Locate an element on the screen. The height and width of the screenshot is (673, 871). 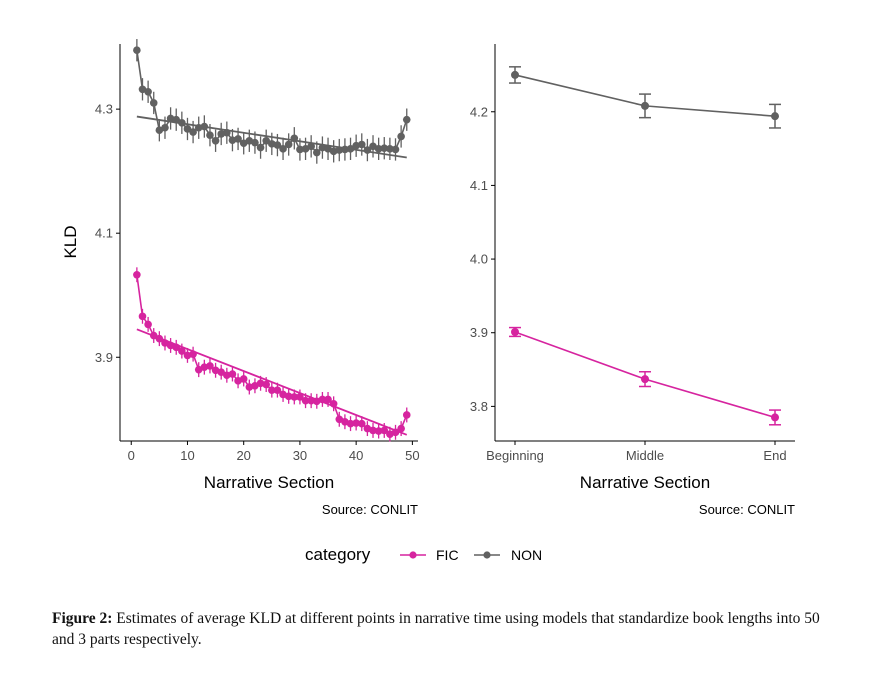
right-x-tick-label: Middle is located at coordinates (645, 455).